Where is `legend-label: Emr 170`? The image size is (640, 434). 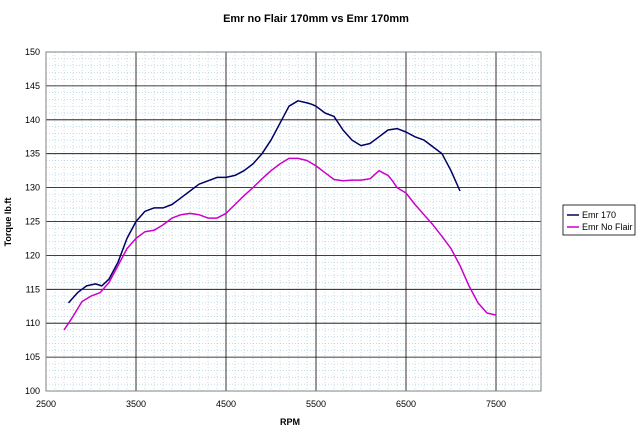
legend-label: Emr 170 is located at coordinates (599, 215).